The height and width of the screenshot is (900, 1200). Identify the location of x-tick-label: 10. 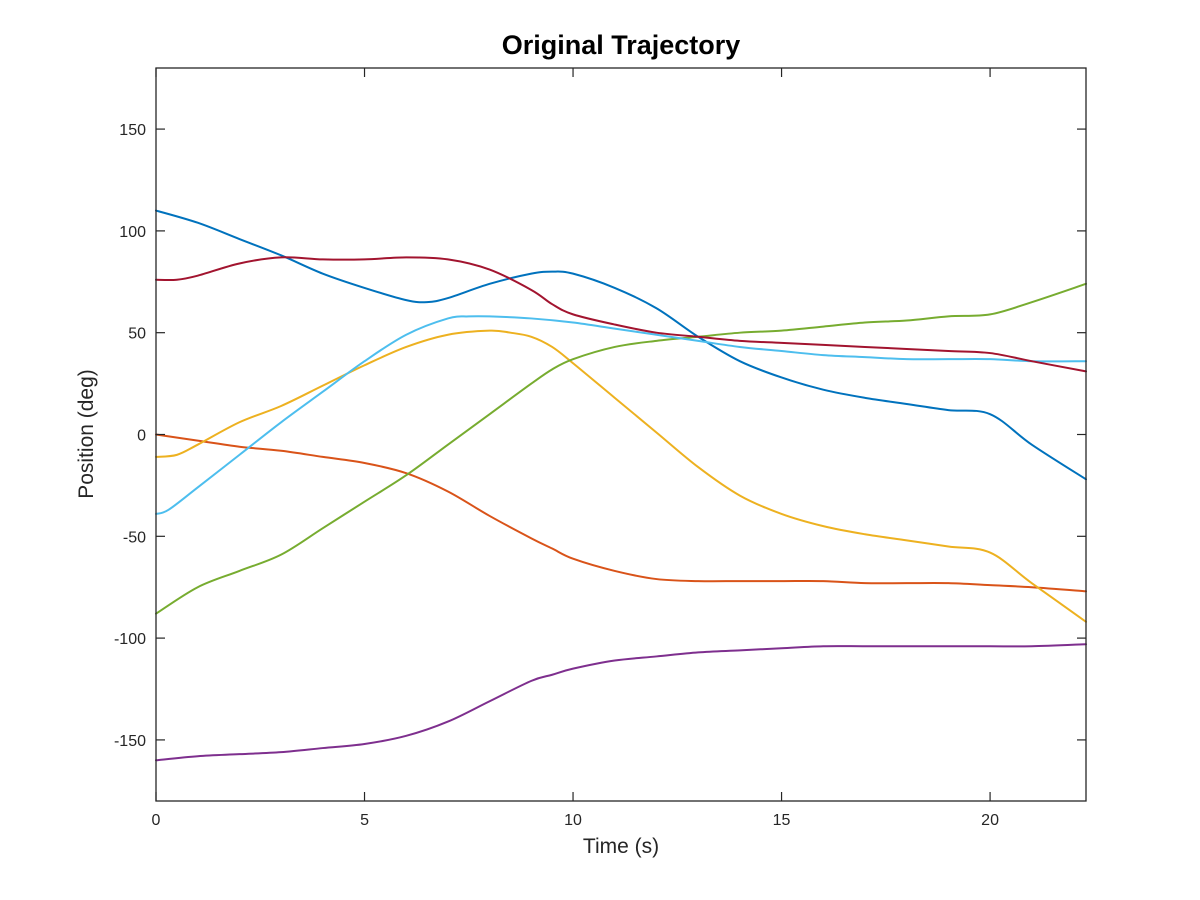
(573, 820).